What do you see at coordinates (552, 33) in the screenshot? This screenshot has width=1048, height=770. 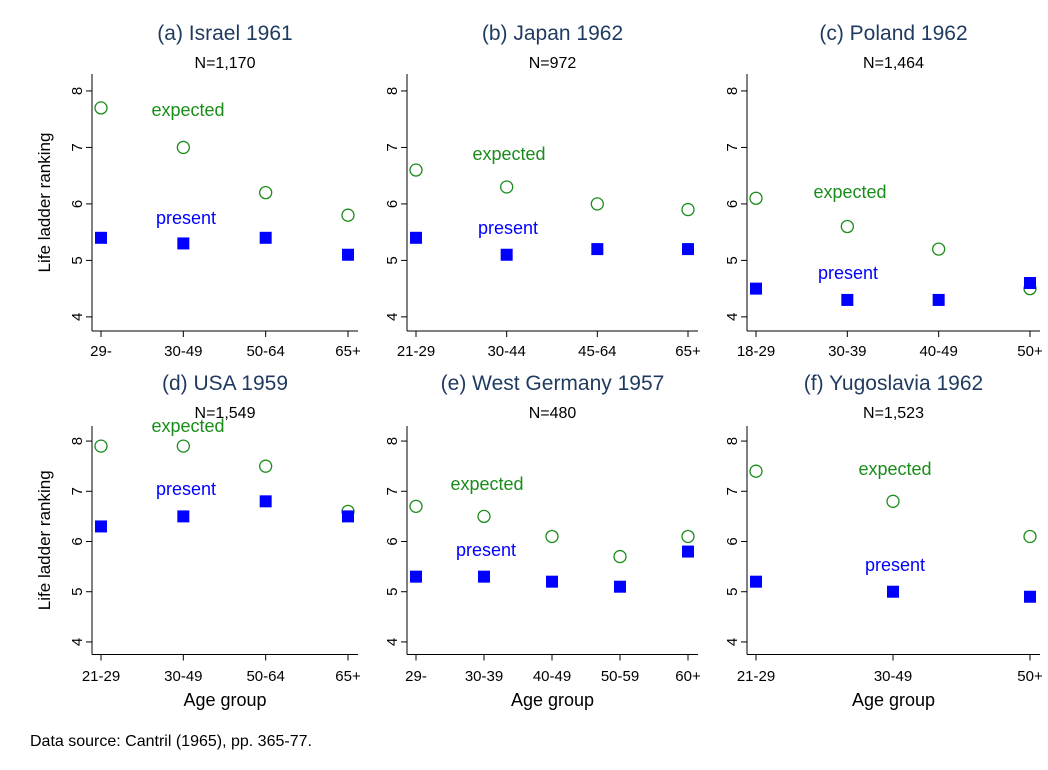 I see `panel-title: (b) Japan 1962` at bounding box center [552, 33].